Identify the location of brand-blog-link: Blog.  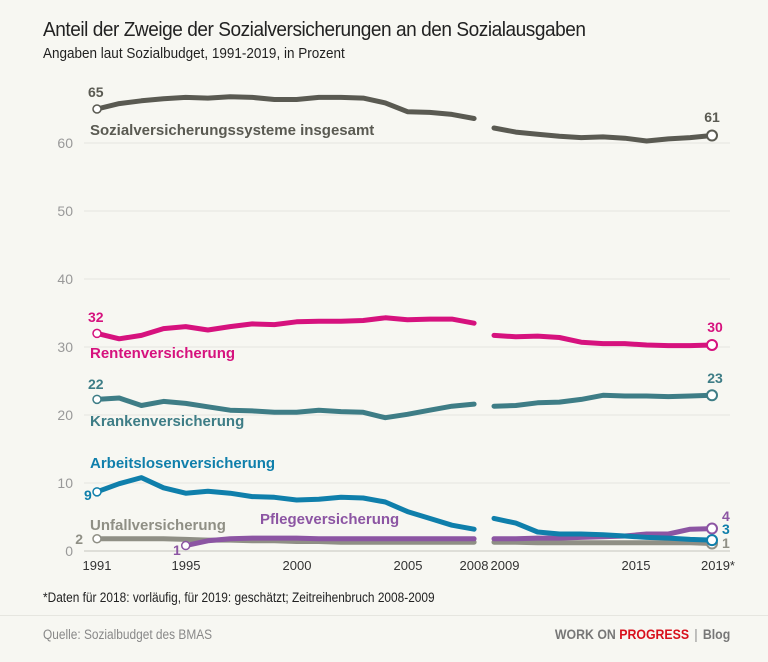
(716, 634).